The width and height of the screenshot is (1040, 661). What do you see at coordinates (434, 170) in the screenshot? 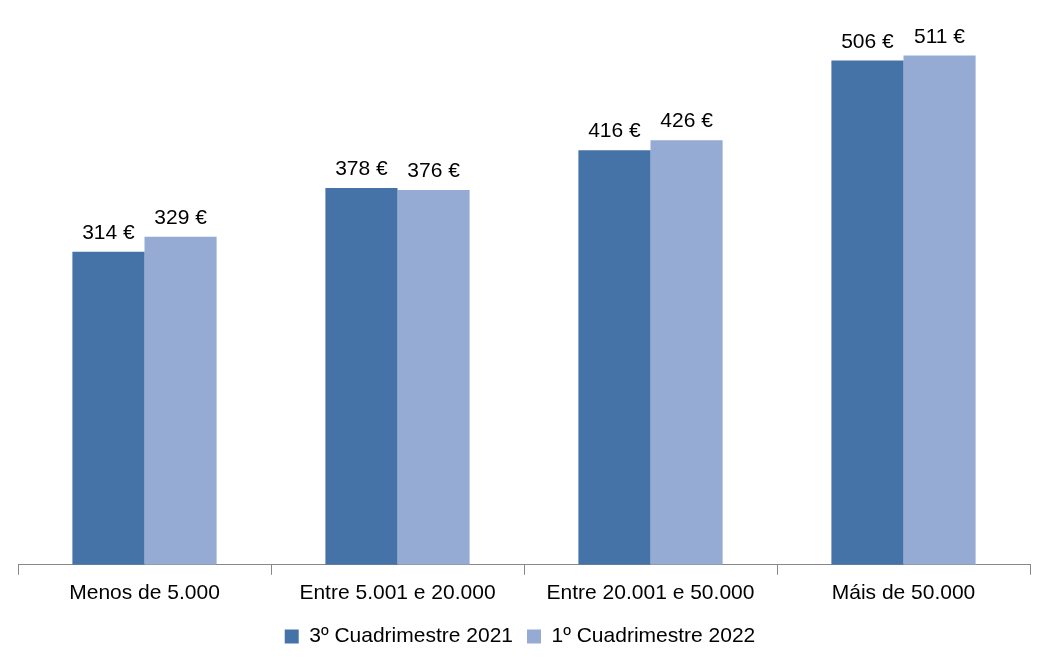
I see `data-label: 376 €` at bounding box center [434, 170].